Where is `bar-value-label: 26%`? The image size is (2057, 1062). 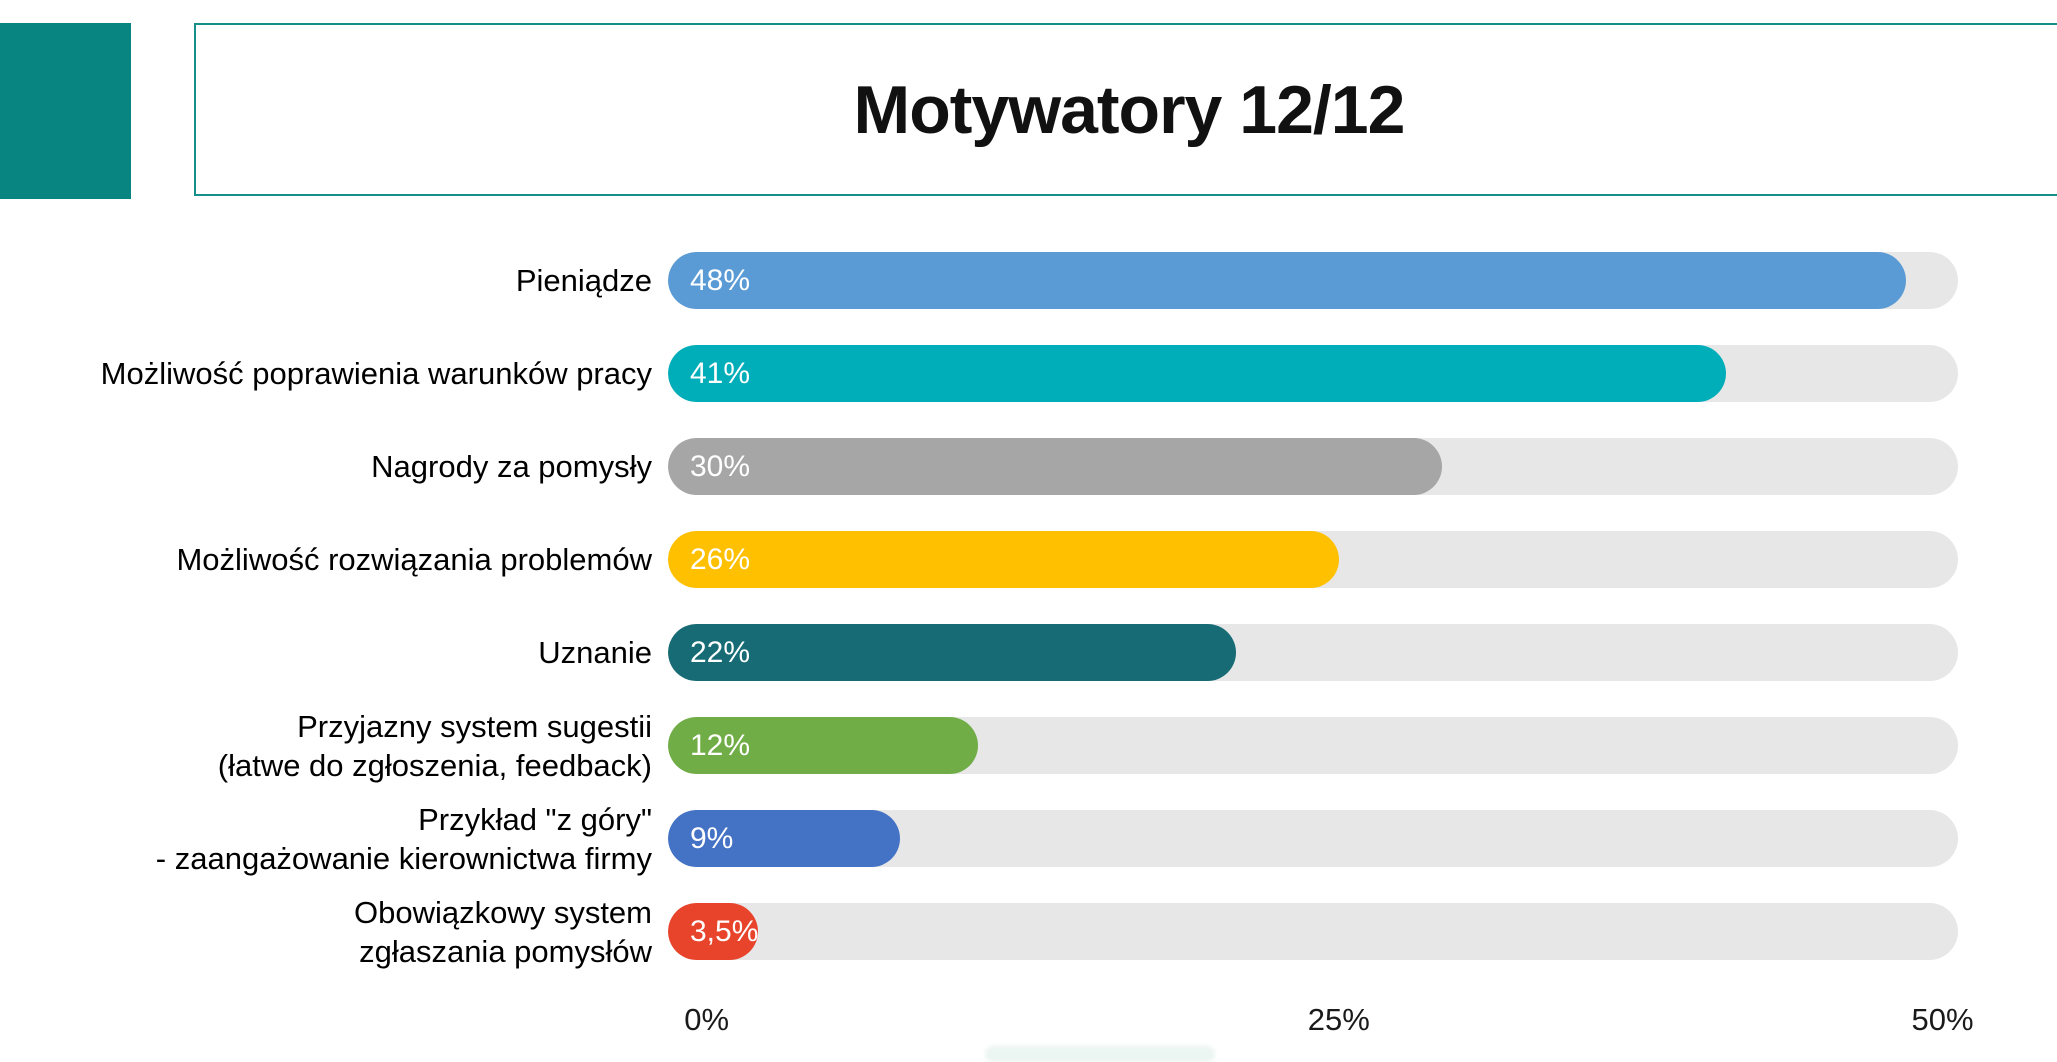 bar-value-label: 26% is located at coordinates (720, 559).